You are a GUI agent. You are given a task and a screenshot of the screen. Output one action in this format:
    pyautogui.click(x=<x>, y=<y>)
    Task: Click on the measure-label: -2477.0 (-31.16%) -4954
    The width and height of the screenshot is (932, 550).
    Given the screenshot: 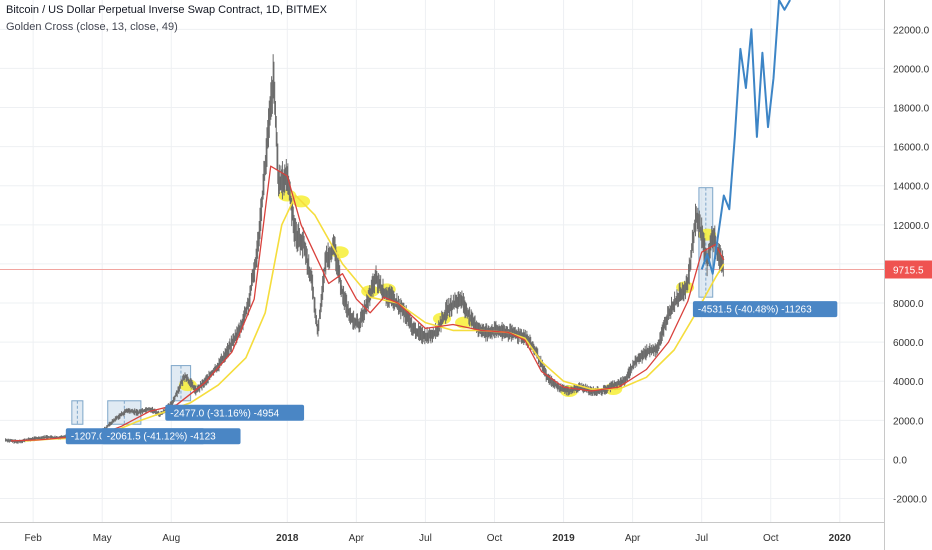 What is the action you would take?
    pyautogui.click(x=235, y=412)
    